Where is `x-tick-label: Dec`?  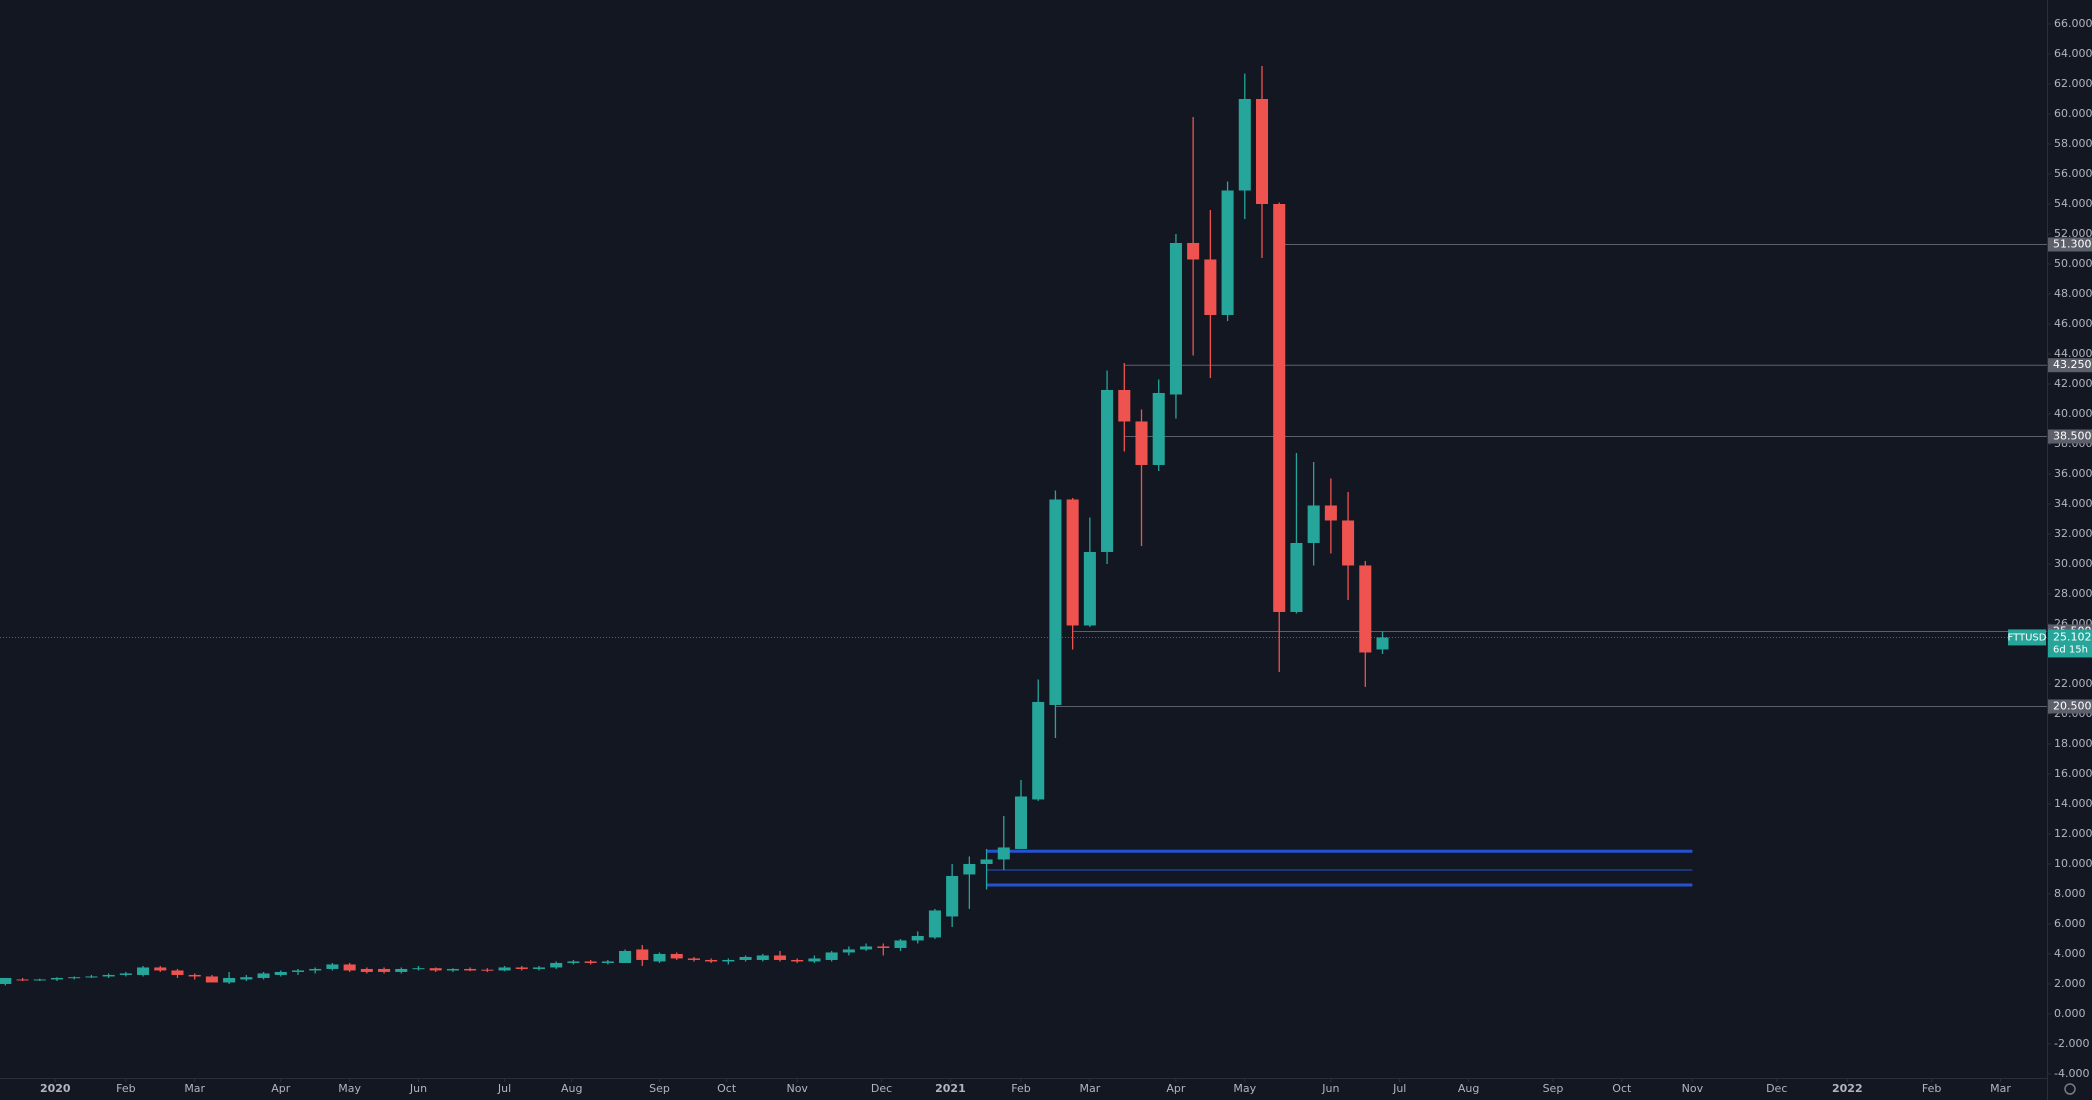
x-tick-label: Dec is located at coordinates (881, 1088).